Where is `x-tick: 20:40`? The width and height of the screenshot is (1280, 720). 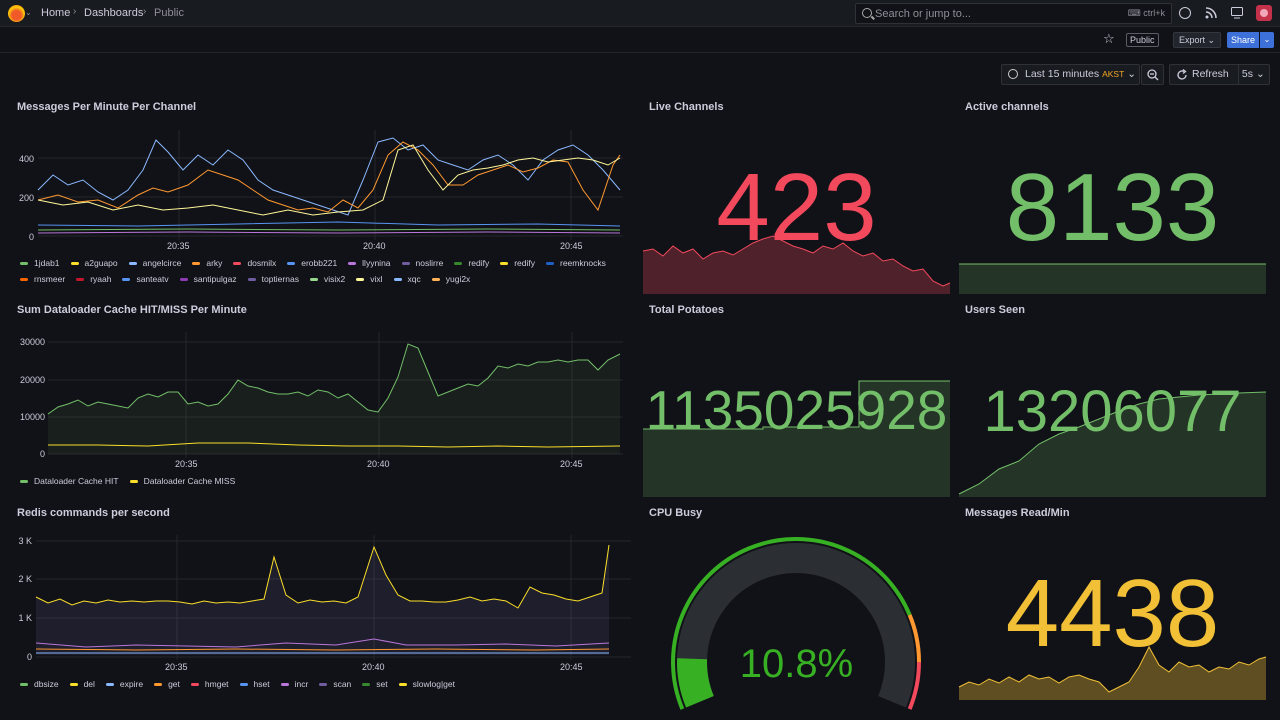
x-tick: 20:40 is located at coordinates (373, 667).